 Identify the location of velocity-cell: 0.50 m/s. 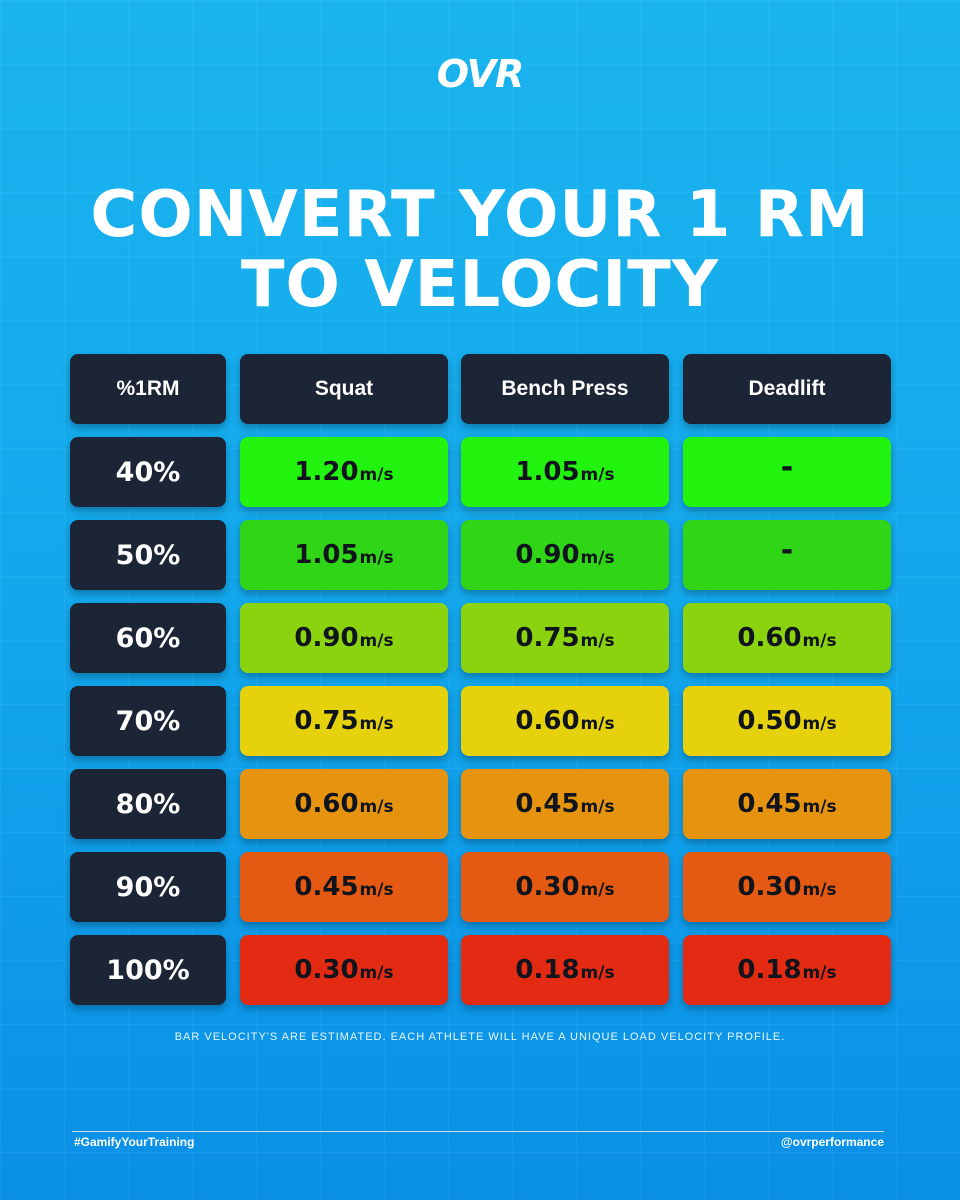
(787, 721).